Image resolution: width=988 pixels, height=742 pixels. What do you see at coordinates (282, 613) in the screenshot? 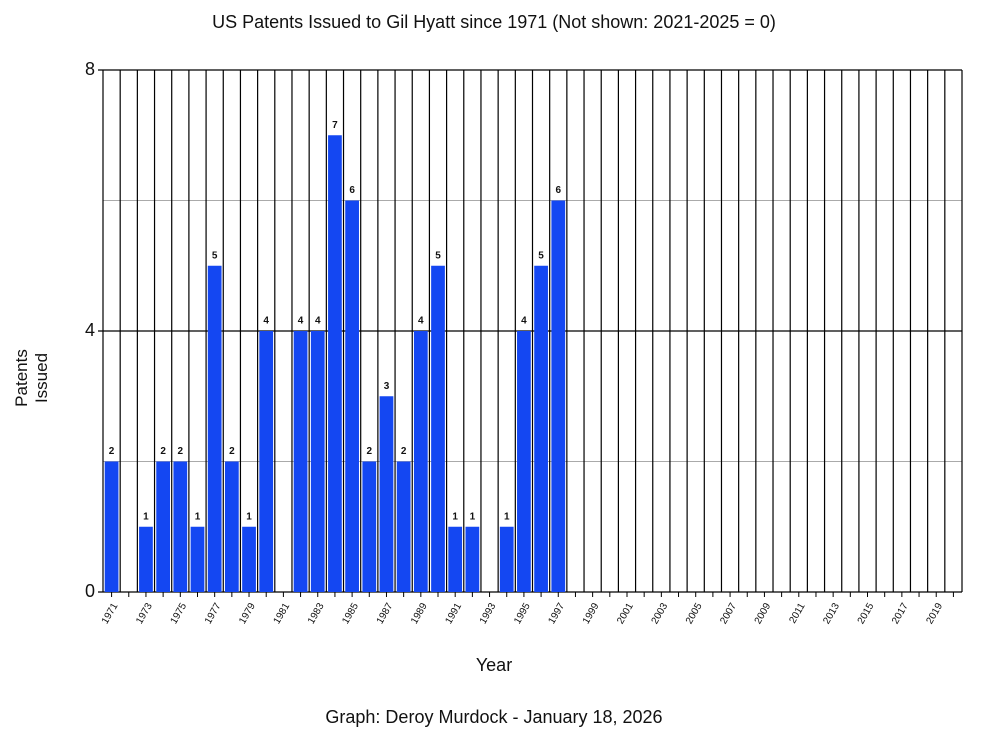
I see `x-tick-label: 1981` at bounding box center [282, 613].